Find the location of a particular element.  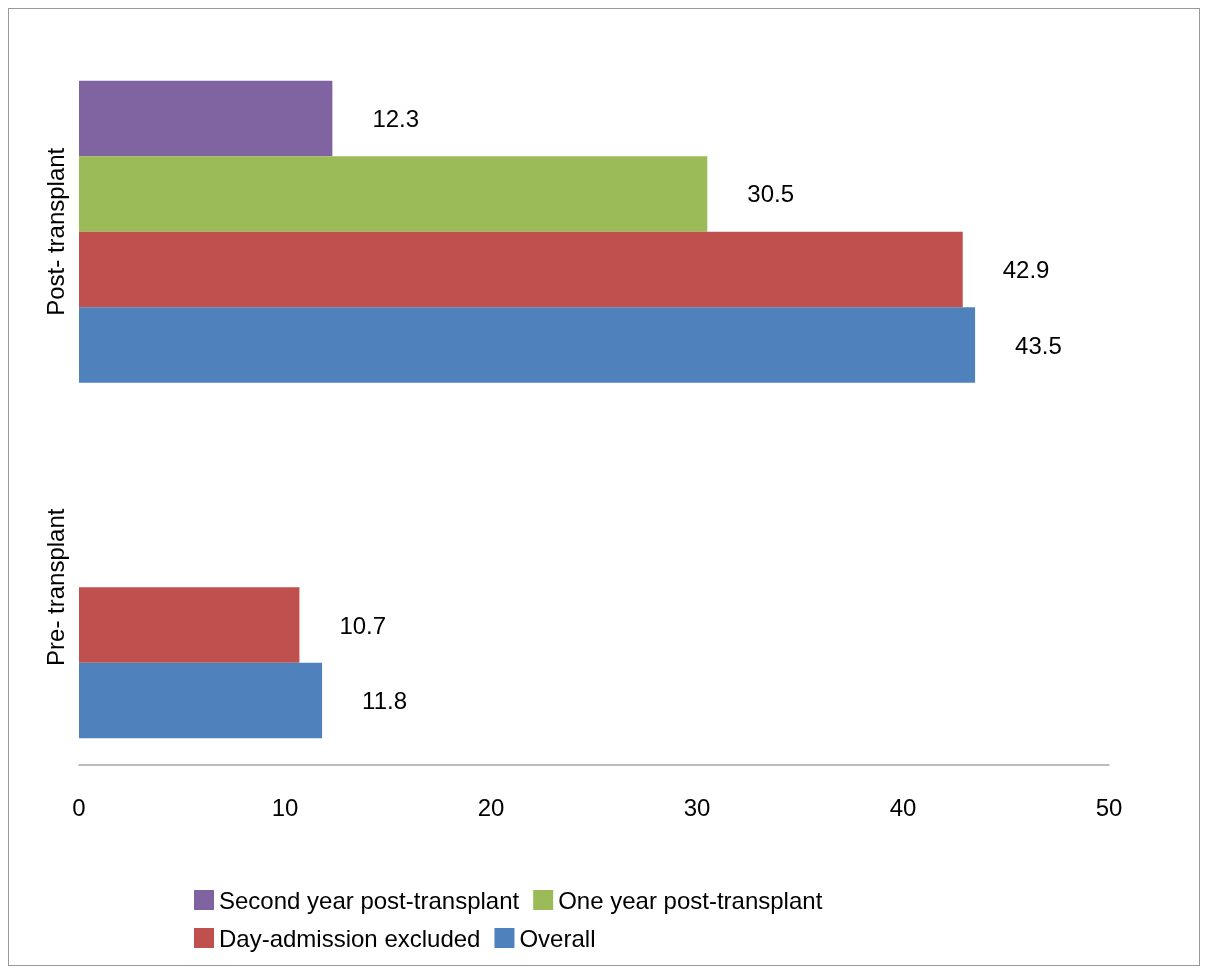

x-tick-label: 40 is located at coordinates (903, 807).